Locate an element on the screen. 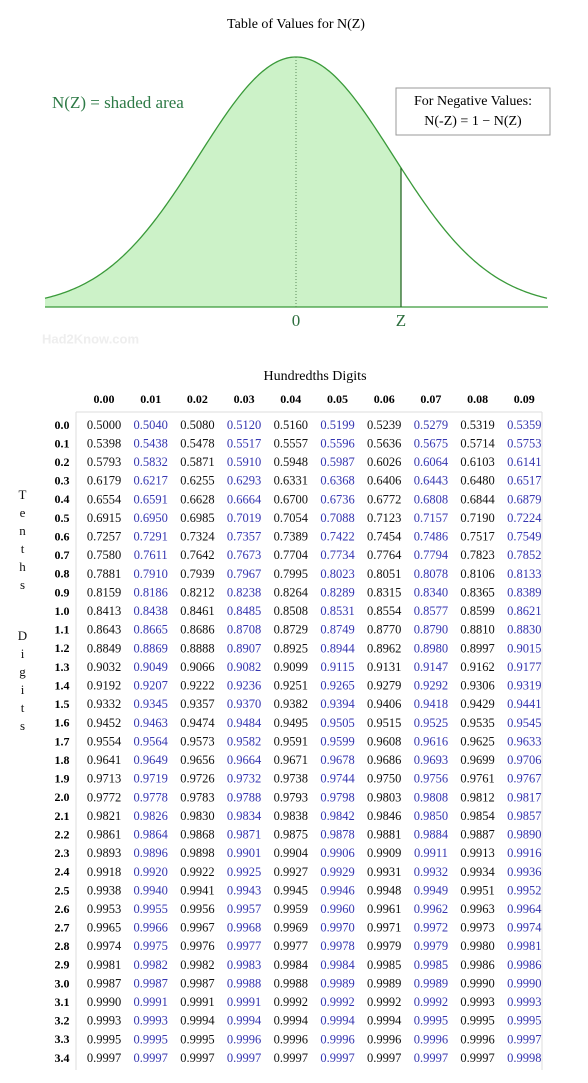  table-cell: 0.9941 is located at coordinates (197, 890).